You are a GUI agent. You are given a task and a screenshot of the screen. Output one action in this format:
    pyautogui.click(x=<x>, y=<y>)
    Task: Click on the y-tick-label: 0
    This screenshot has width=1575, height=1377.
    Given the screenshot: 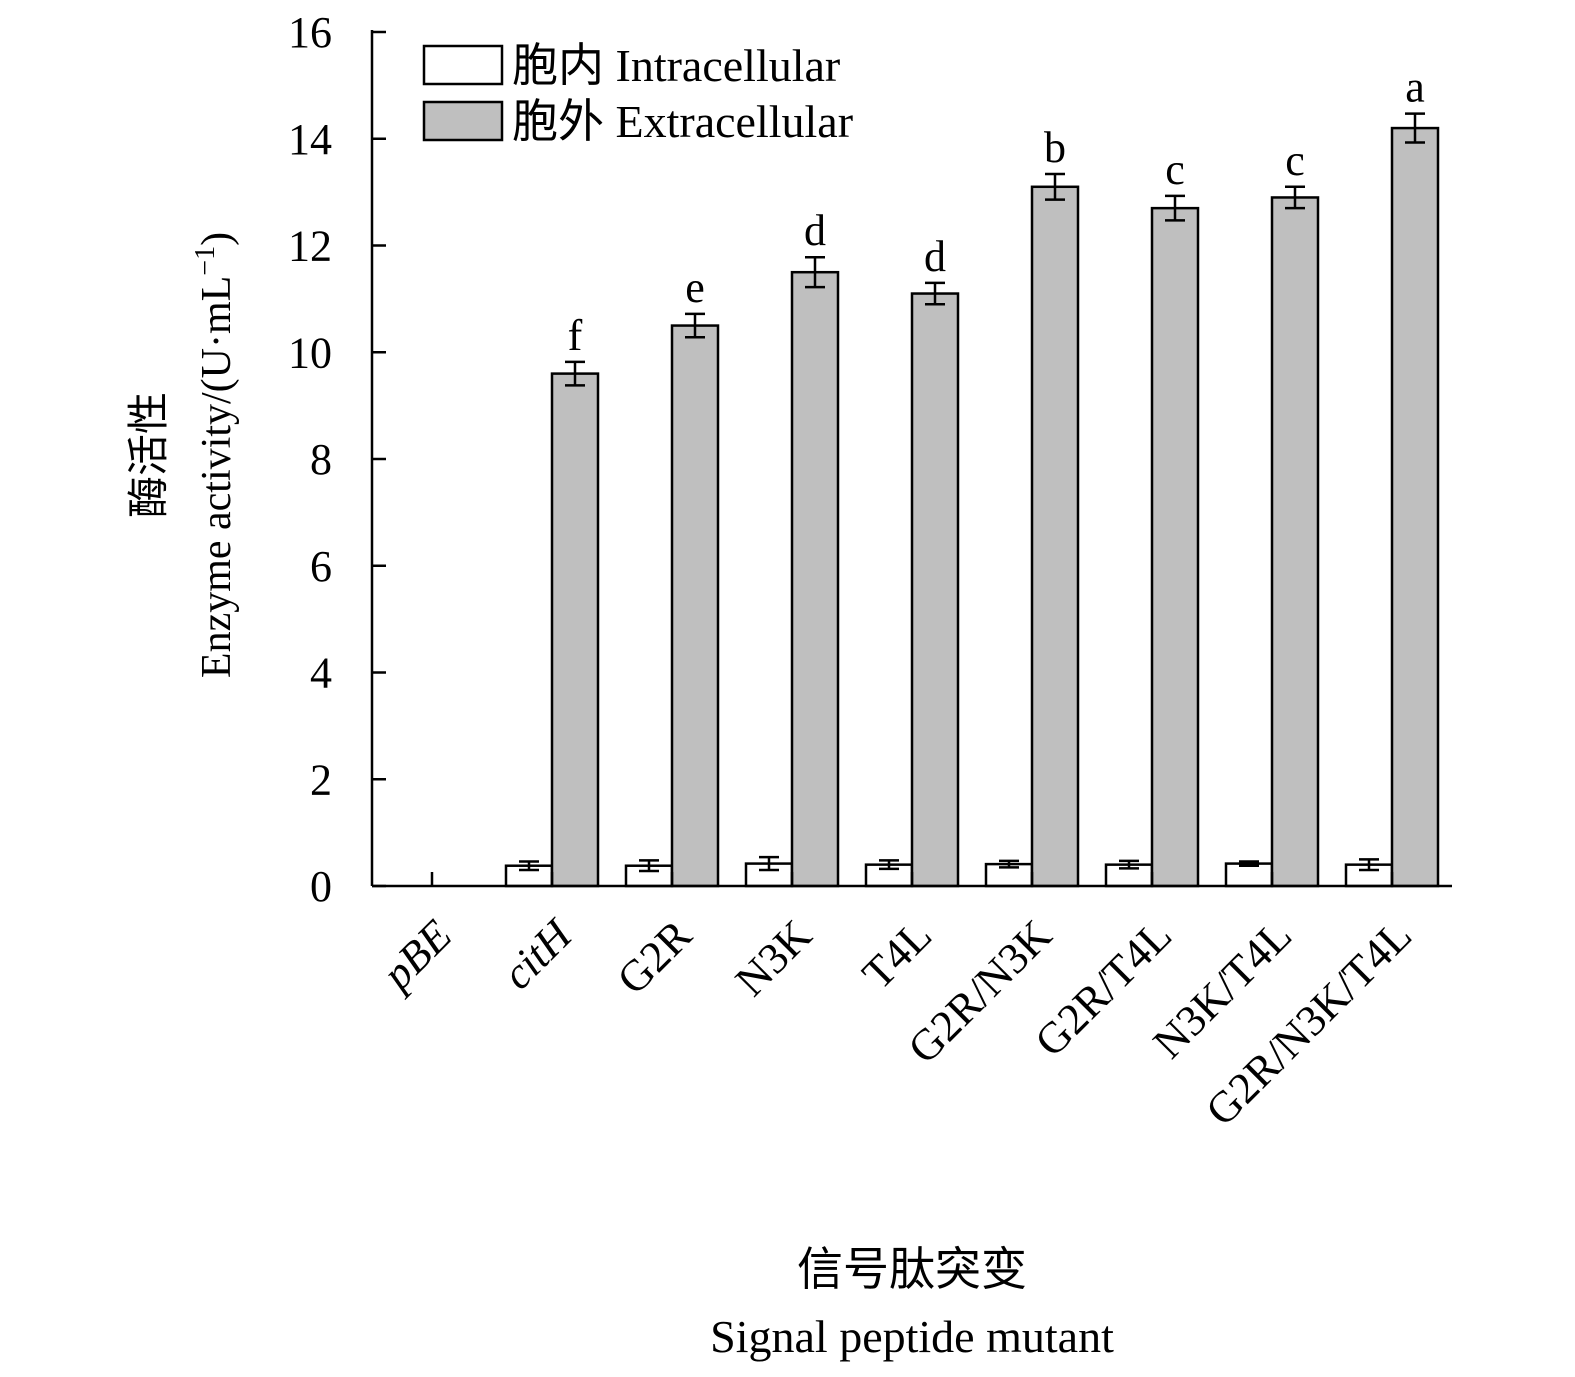 What is the action you would take?
    pyautogui.click(x=321, y=886)
    